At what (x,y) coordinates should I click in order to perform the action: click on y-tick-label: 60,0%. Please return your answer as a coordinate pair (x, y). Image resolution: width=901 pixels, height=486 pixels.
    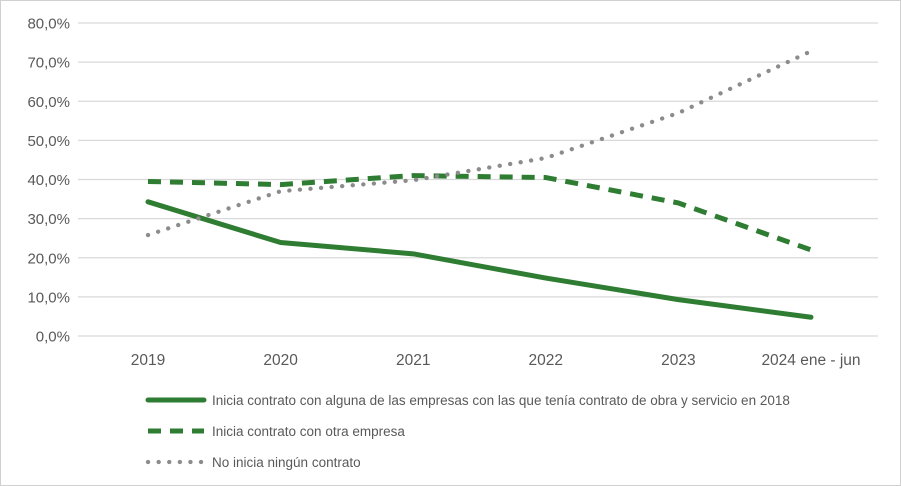
    Looking at the image, I should click on (48, 102).